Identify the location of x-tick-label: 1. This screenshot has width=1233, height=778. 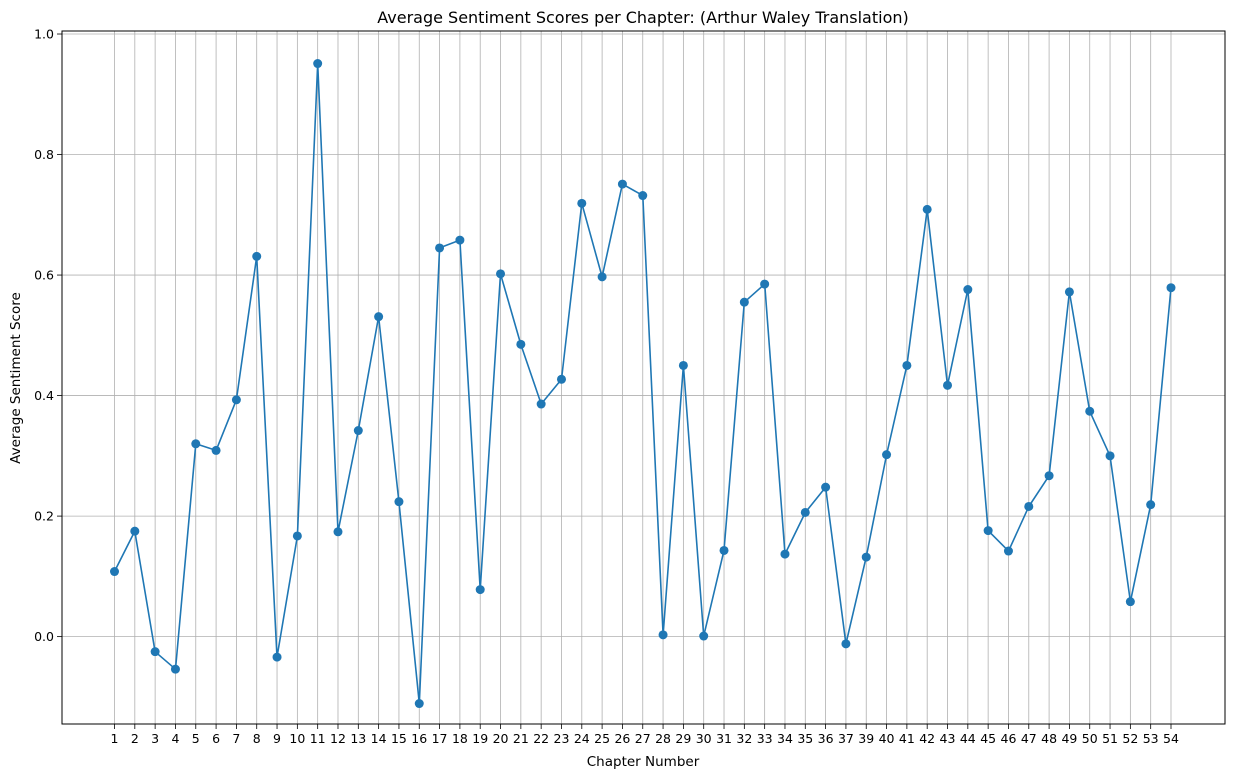
(115, 738).